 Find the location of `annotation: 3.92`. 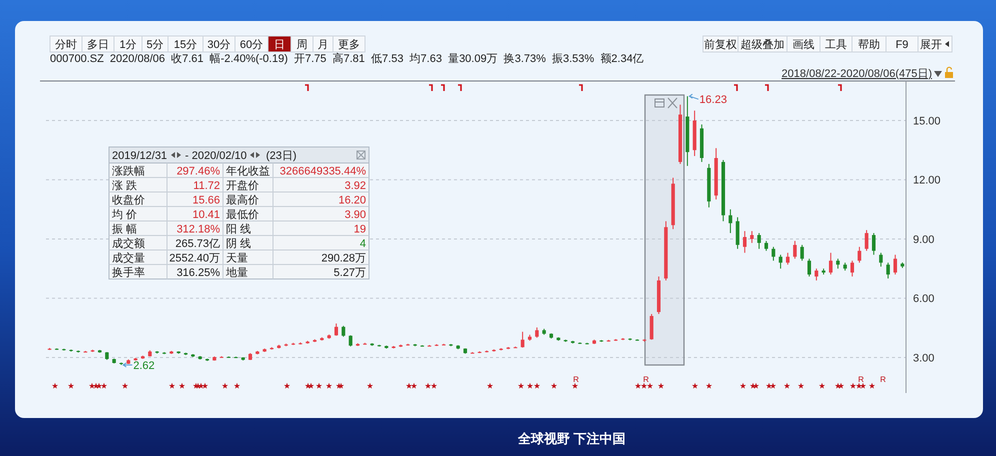

annotation: 3.92 is located at coordinates (355, 186).